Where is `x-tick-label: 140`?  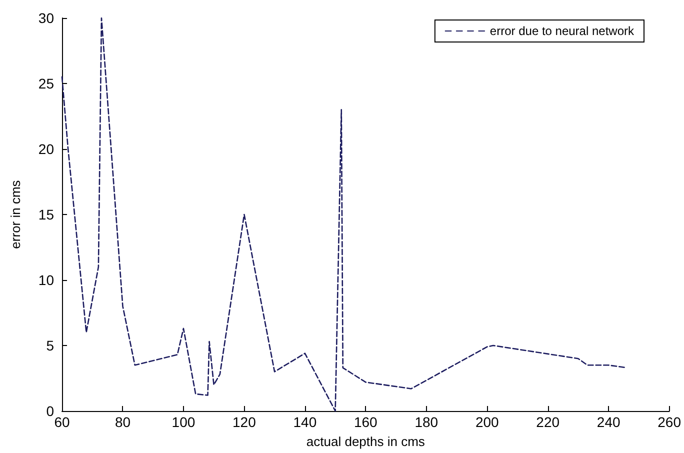 x-tick-label: 140 is located at coordinates (305, 422).